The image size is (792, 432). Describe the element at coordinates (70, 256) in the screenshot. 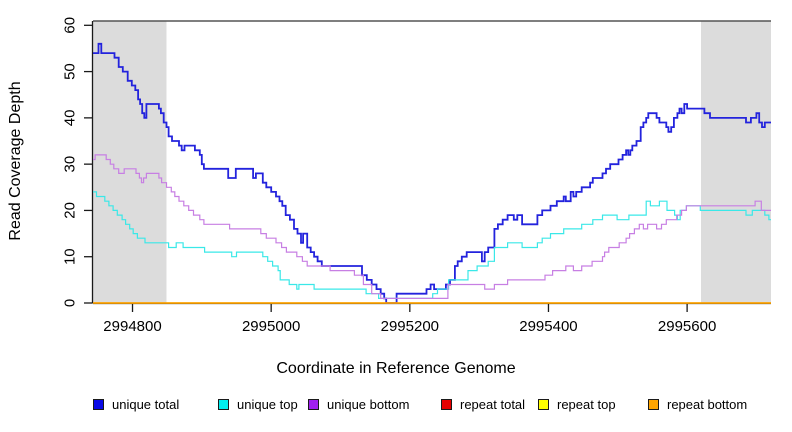

I see `svg-text: 10` at that location.